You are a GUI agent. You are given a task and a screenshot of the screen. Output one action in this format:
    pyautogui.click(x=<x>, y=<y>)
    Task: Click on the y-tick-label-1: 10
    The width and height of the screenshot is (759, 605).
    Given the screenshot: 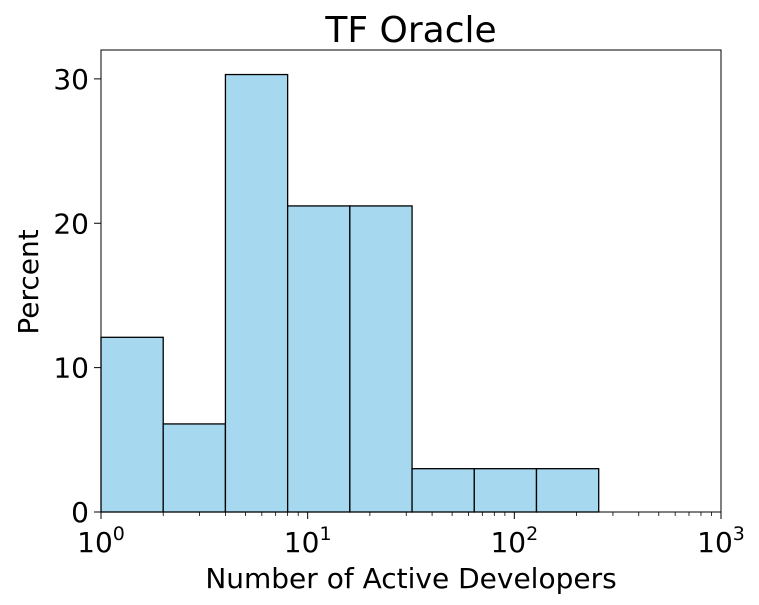 What is the action you would take?
    pyautogui.click(x=71, y=368)
    